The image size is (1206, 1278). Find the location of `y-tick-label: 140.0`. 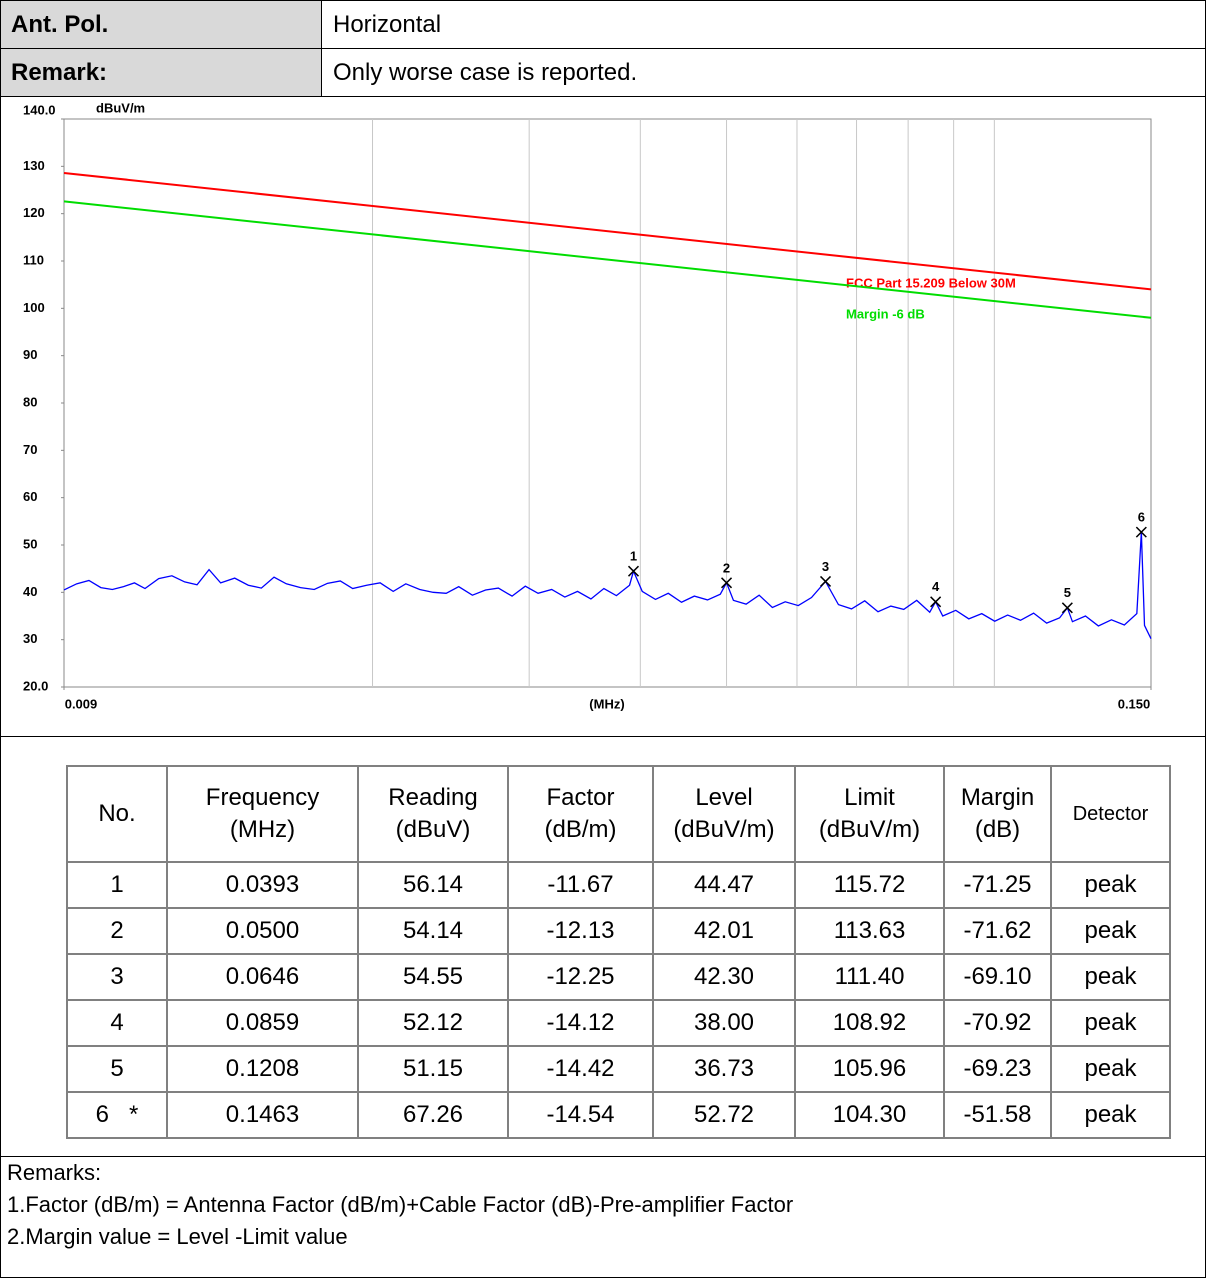

y-tick-label: 140.0 is located at coordinates (39, 109).